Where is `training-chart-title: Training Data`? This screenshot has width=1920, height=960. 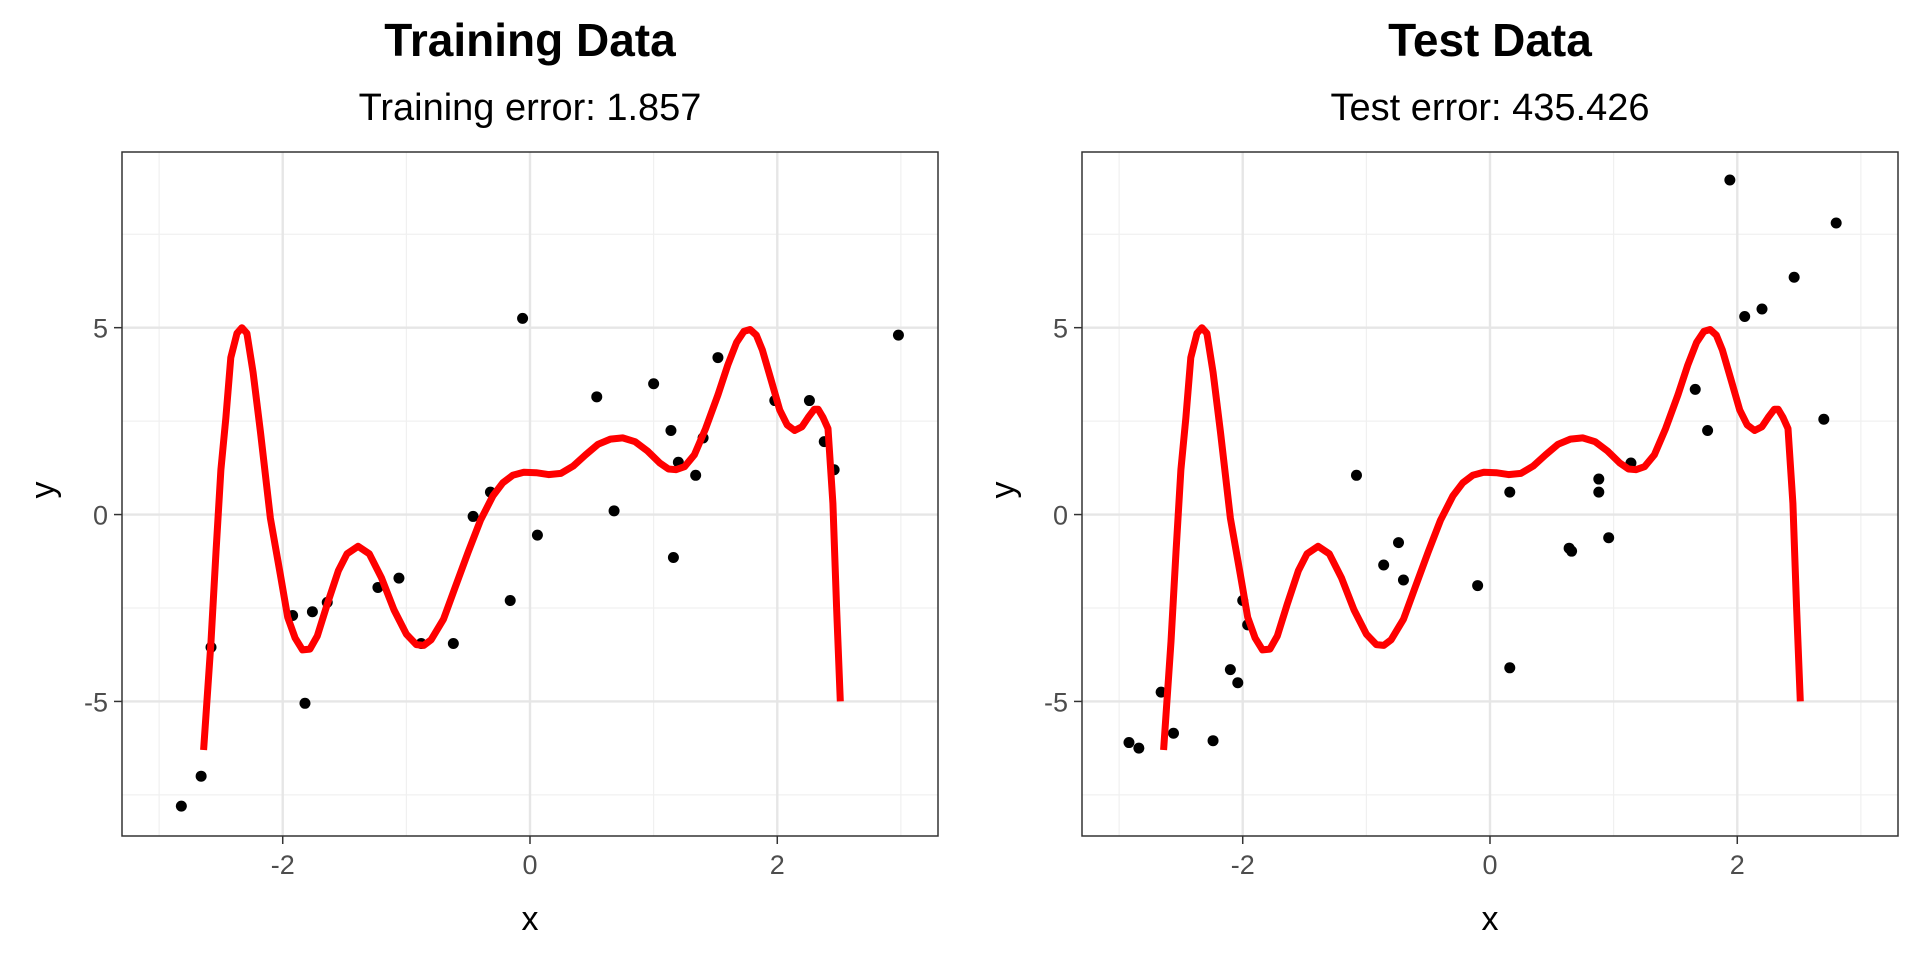
training-chart-title: Training Data is located at coordinates (530, 40).